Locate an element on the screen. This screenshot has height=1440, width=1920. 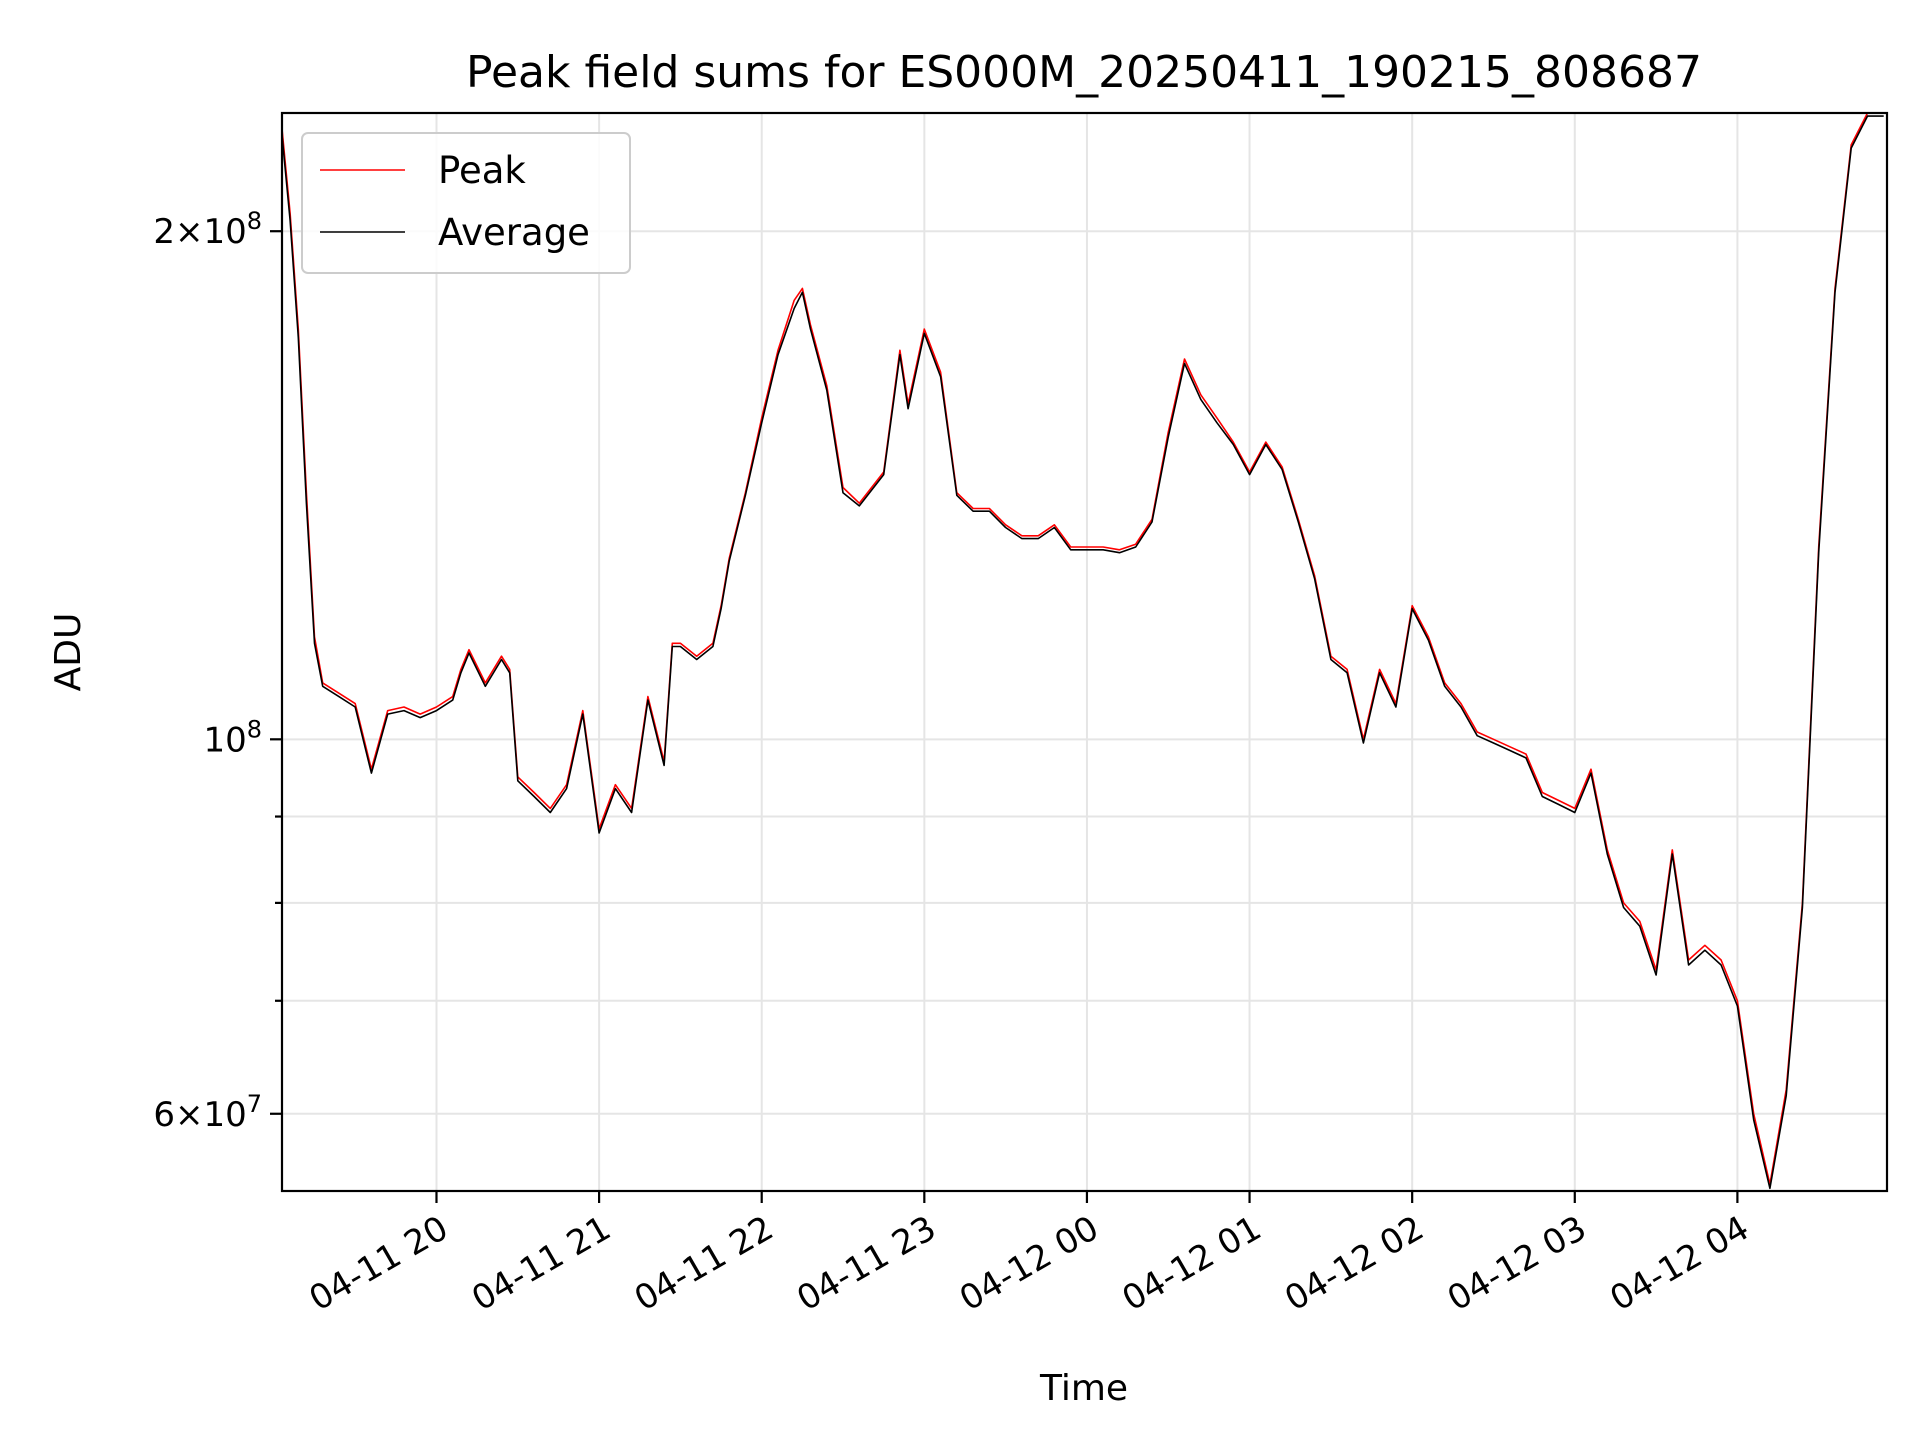
y-tick-label: 6×107 is located at coordinates (207, 1112).